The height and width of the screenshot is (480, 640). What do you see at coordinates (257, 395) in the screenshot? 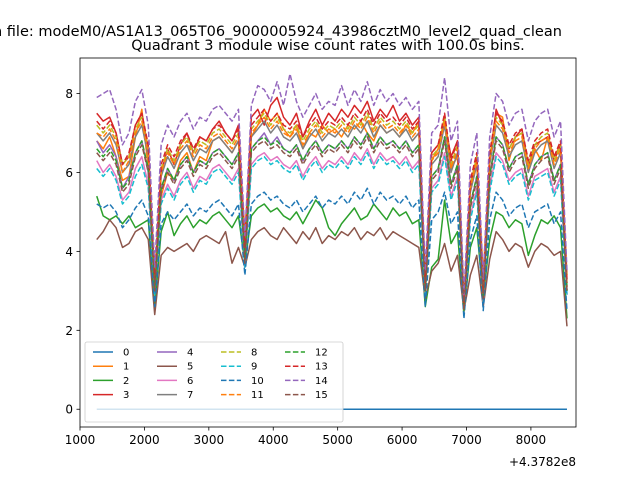
I see `legend-label-11: 11` at bounding box center [257, 395].